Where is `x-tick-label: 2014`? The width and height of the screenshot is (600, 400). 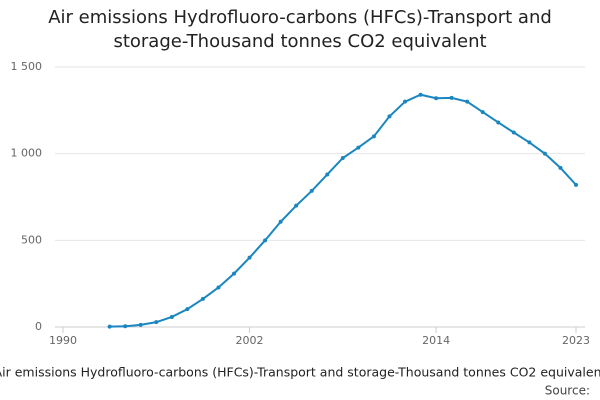
x-tick-label: 2014 is located at coordinates (436, 340).